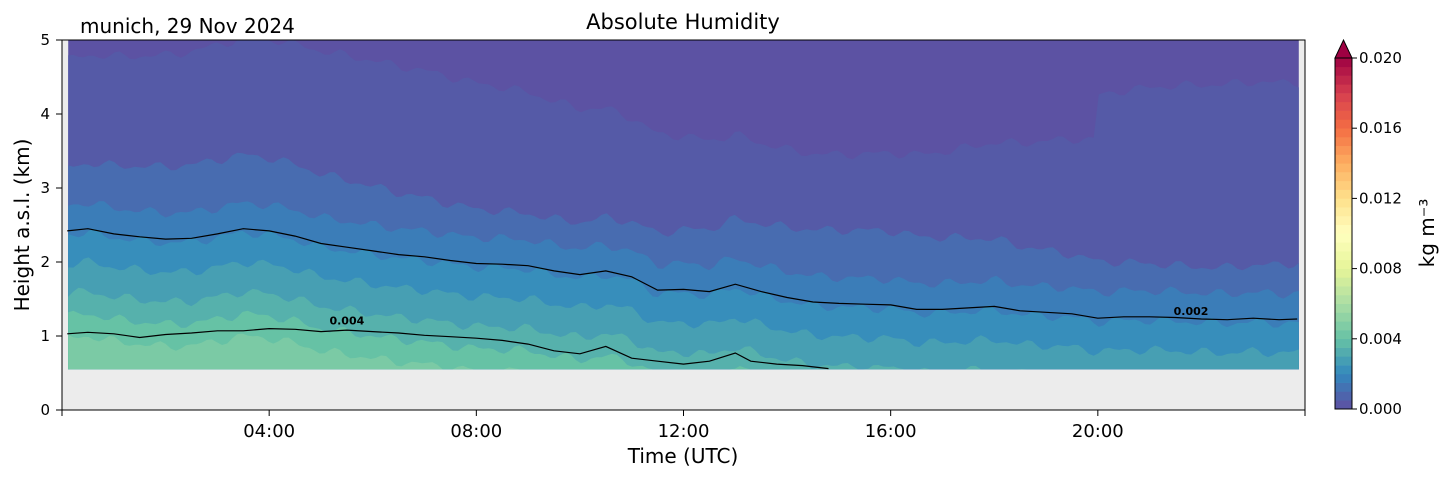 The height and width of the screenshot is (478, 1454). What do you see at coordinates (346, 320) in the screenshot?
I see `contour-label-0.004: 0.004` at bounding box center [346, 320].